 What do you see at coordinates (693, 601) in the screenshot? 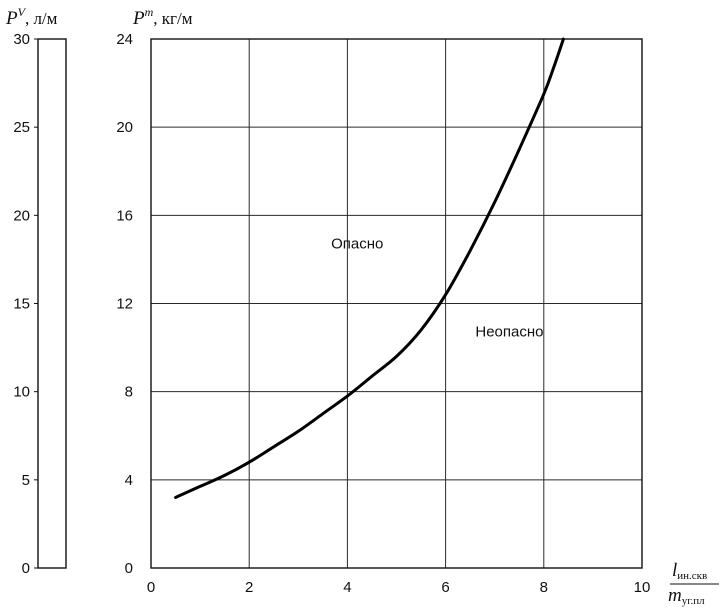
I see `pm-x-axis-denominator-sub: уг.пл` at bounding box center [693, 601].